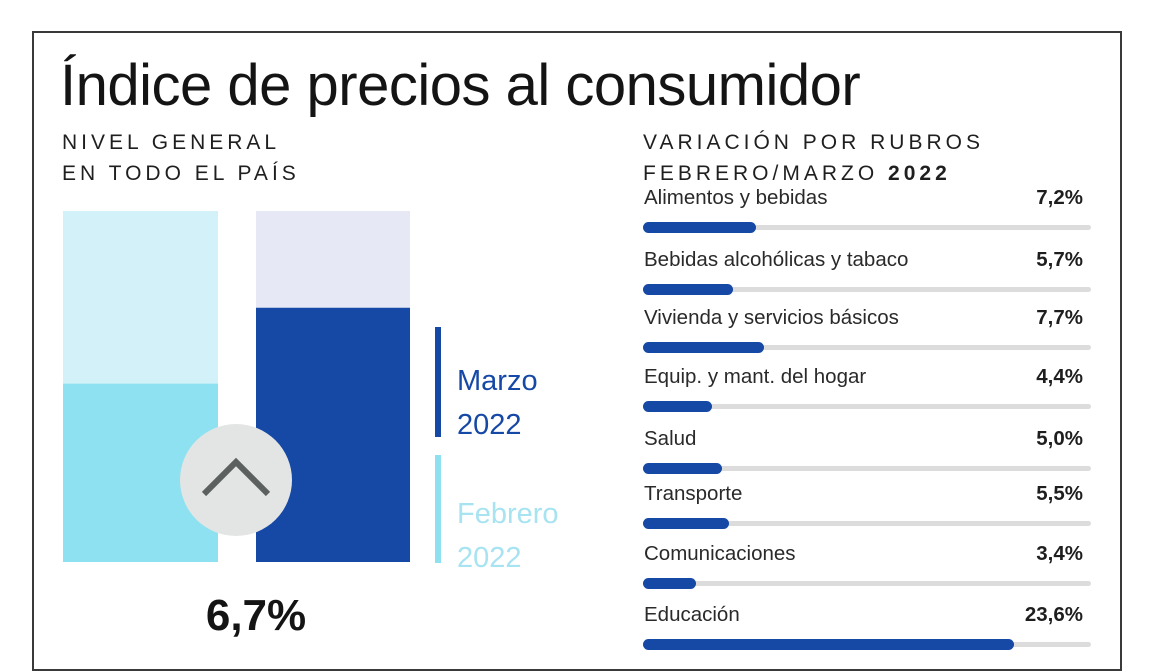 The height and width of the screenshot is (671, 1155). Describe the element at coordinates (1059, 493) in the screenshot. I see `rubro-value: 5,5%` at that location.